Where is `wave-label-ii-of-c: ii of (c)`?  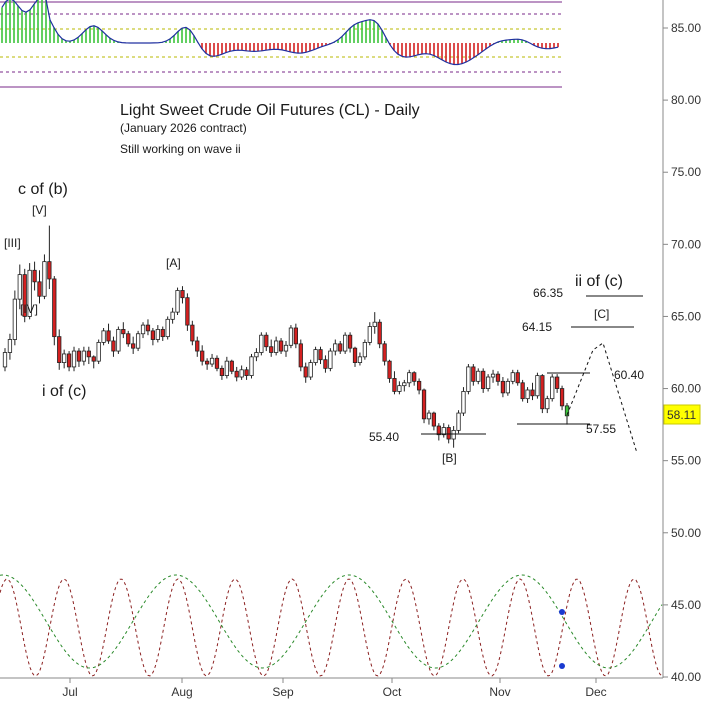 wave-label-ii-of-c: ii of (c) is located at coordinates (599, 281).